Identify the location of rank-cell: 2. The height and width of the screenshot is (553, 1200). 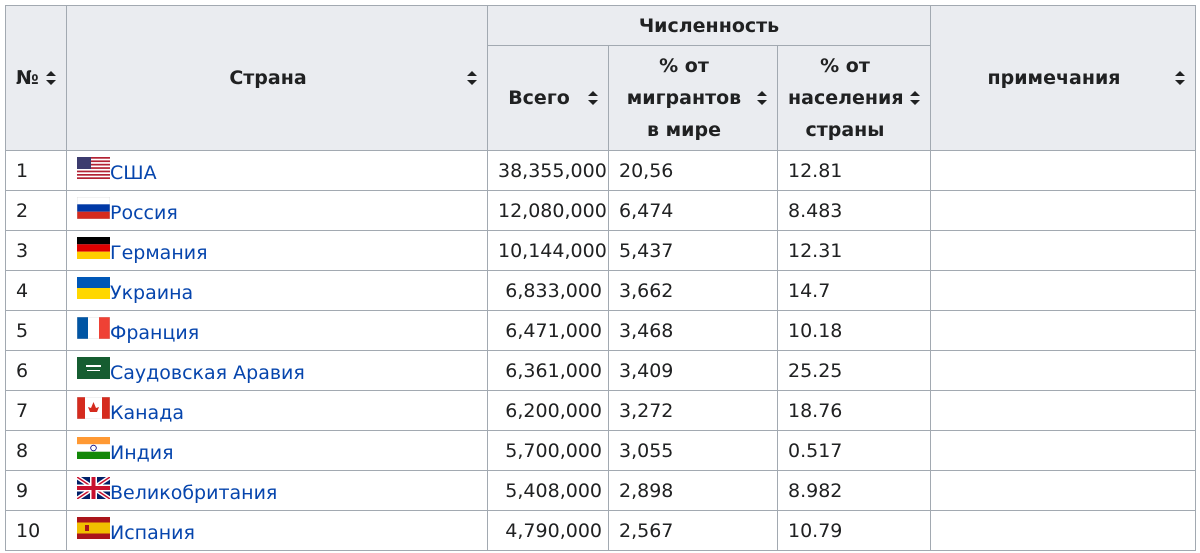
(36, 210).